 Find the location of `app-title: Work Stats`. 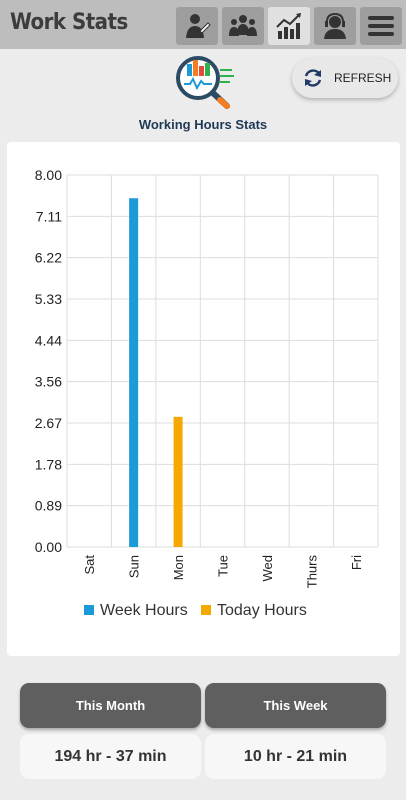

app-title: Work Stats is located at coordinates (69, 22).